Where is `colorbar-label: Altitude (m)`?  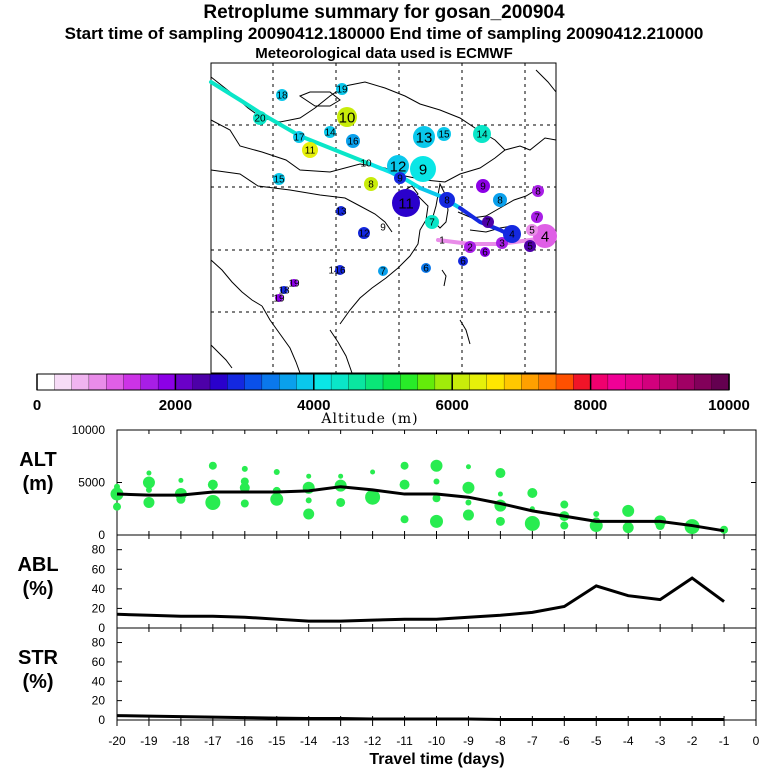 colorbar-label: Altitude (m) is located at coordinates (369, 419).